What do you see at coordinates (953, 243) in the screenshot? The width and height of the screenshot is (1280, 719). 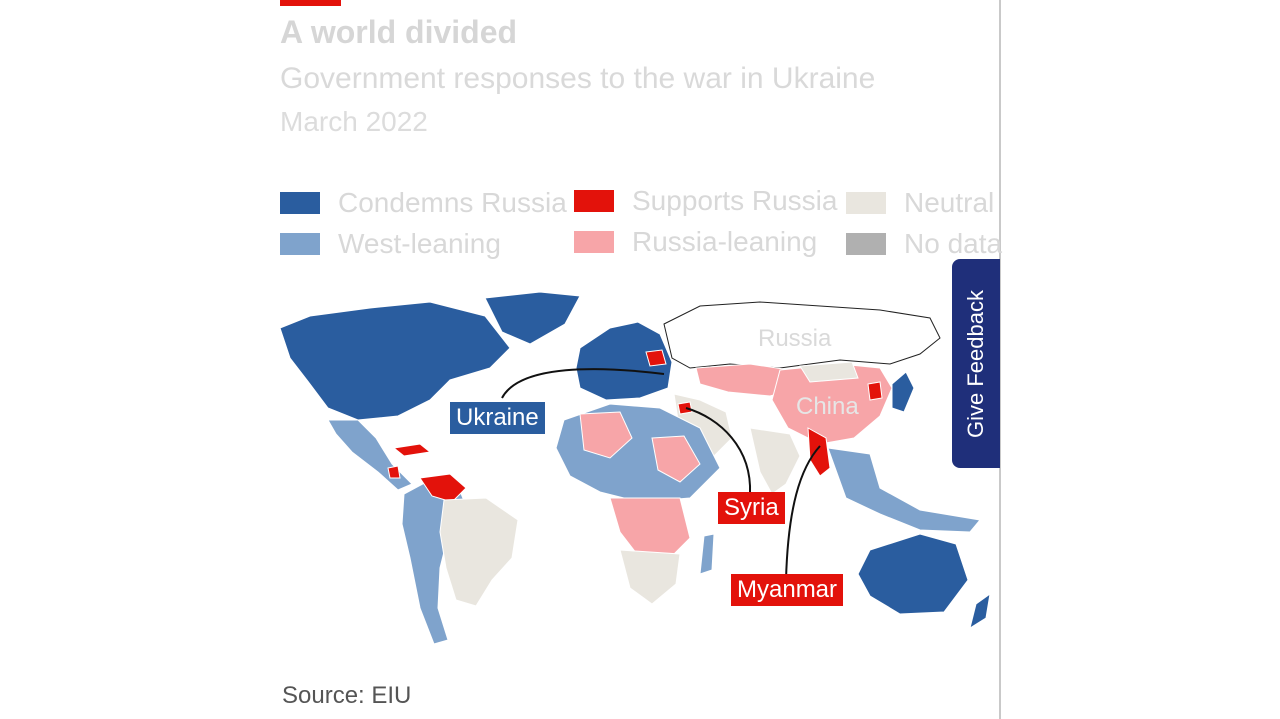 I see `legend-label: No data` at bounding box center [953, 243].